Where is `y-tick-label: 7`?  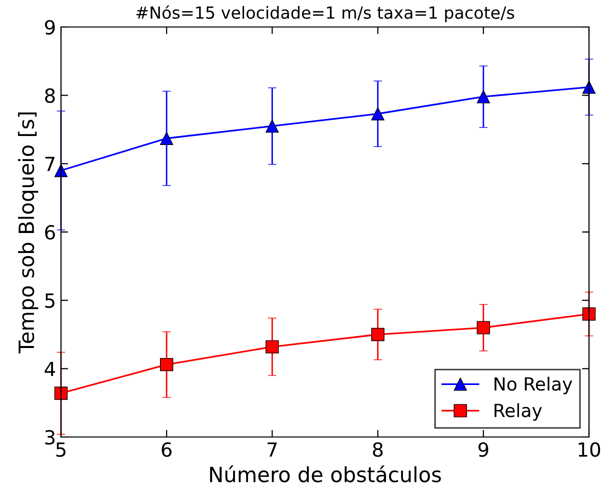
y-tick-label: 7 is located at coordinates (49, 164).